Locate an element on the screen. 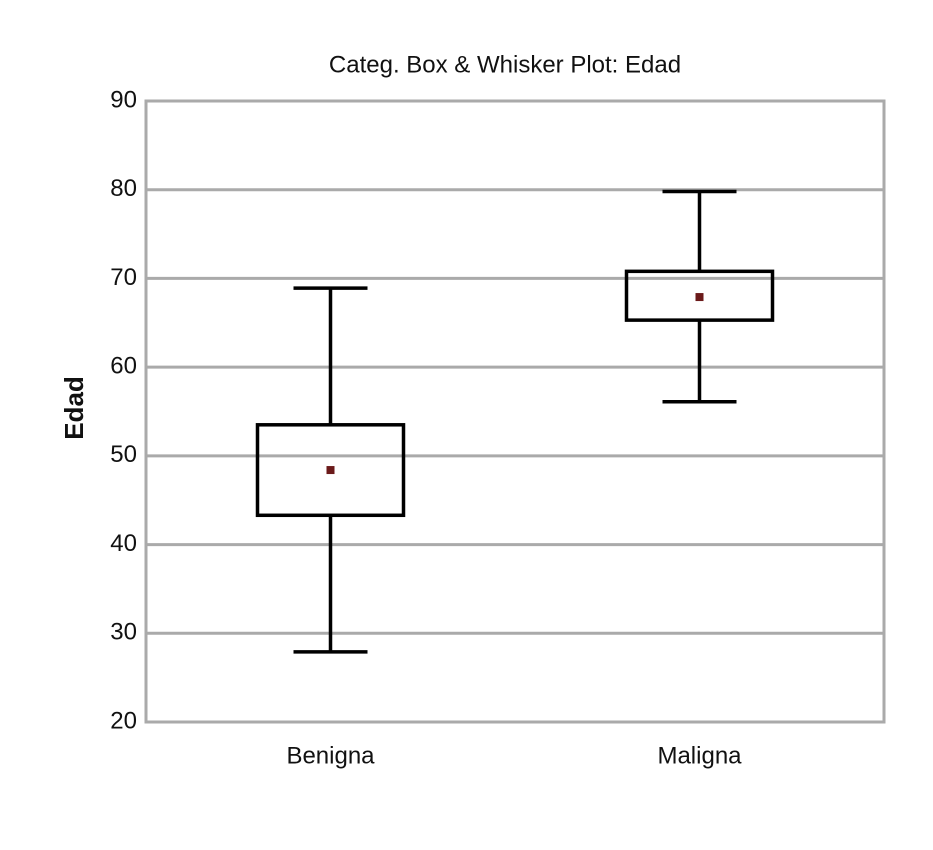 The image size is (933, 850). chart-title: Categ. Box & Whisker Plot: Edad is located at coordinates (505, 64).